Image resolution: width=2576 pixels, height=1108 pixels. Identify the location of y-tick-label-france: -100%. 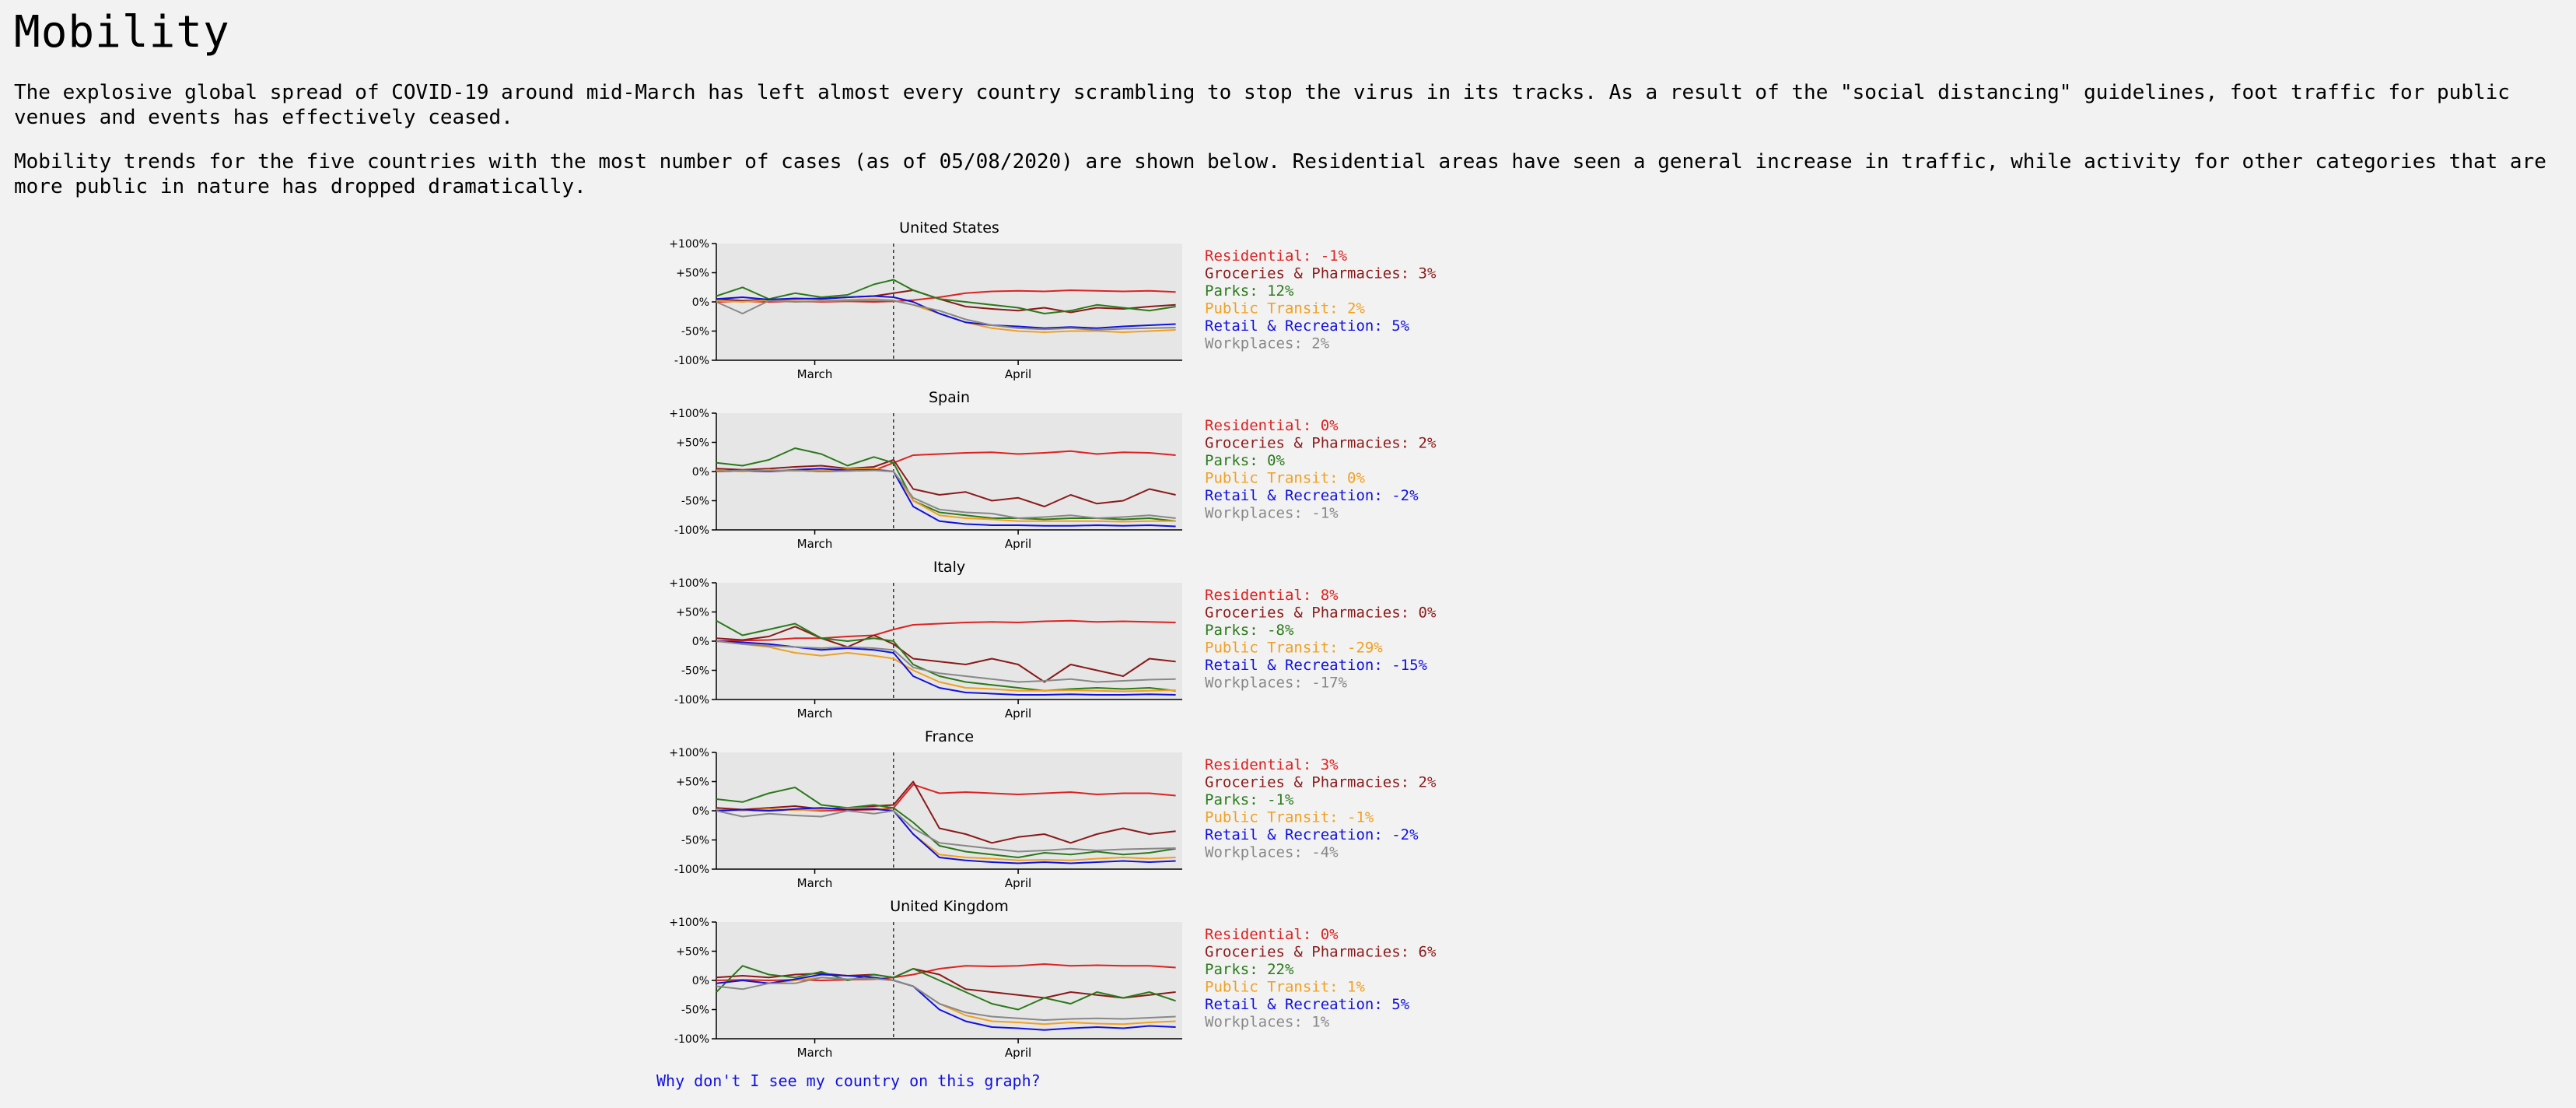
(692, 870).